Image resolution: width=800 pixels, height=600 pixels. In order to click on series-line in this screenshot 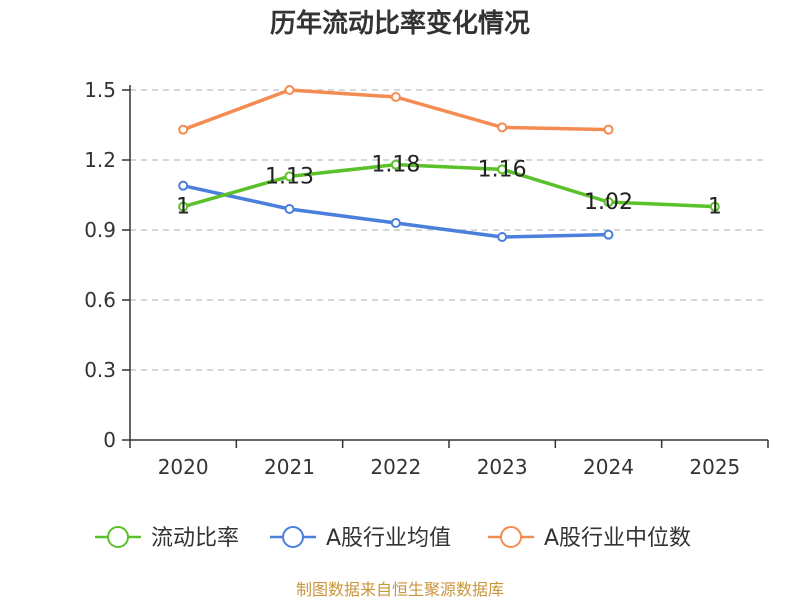, I will do `click(448, 185)`.